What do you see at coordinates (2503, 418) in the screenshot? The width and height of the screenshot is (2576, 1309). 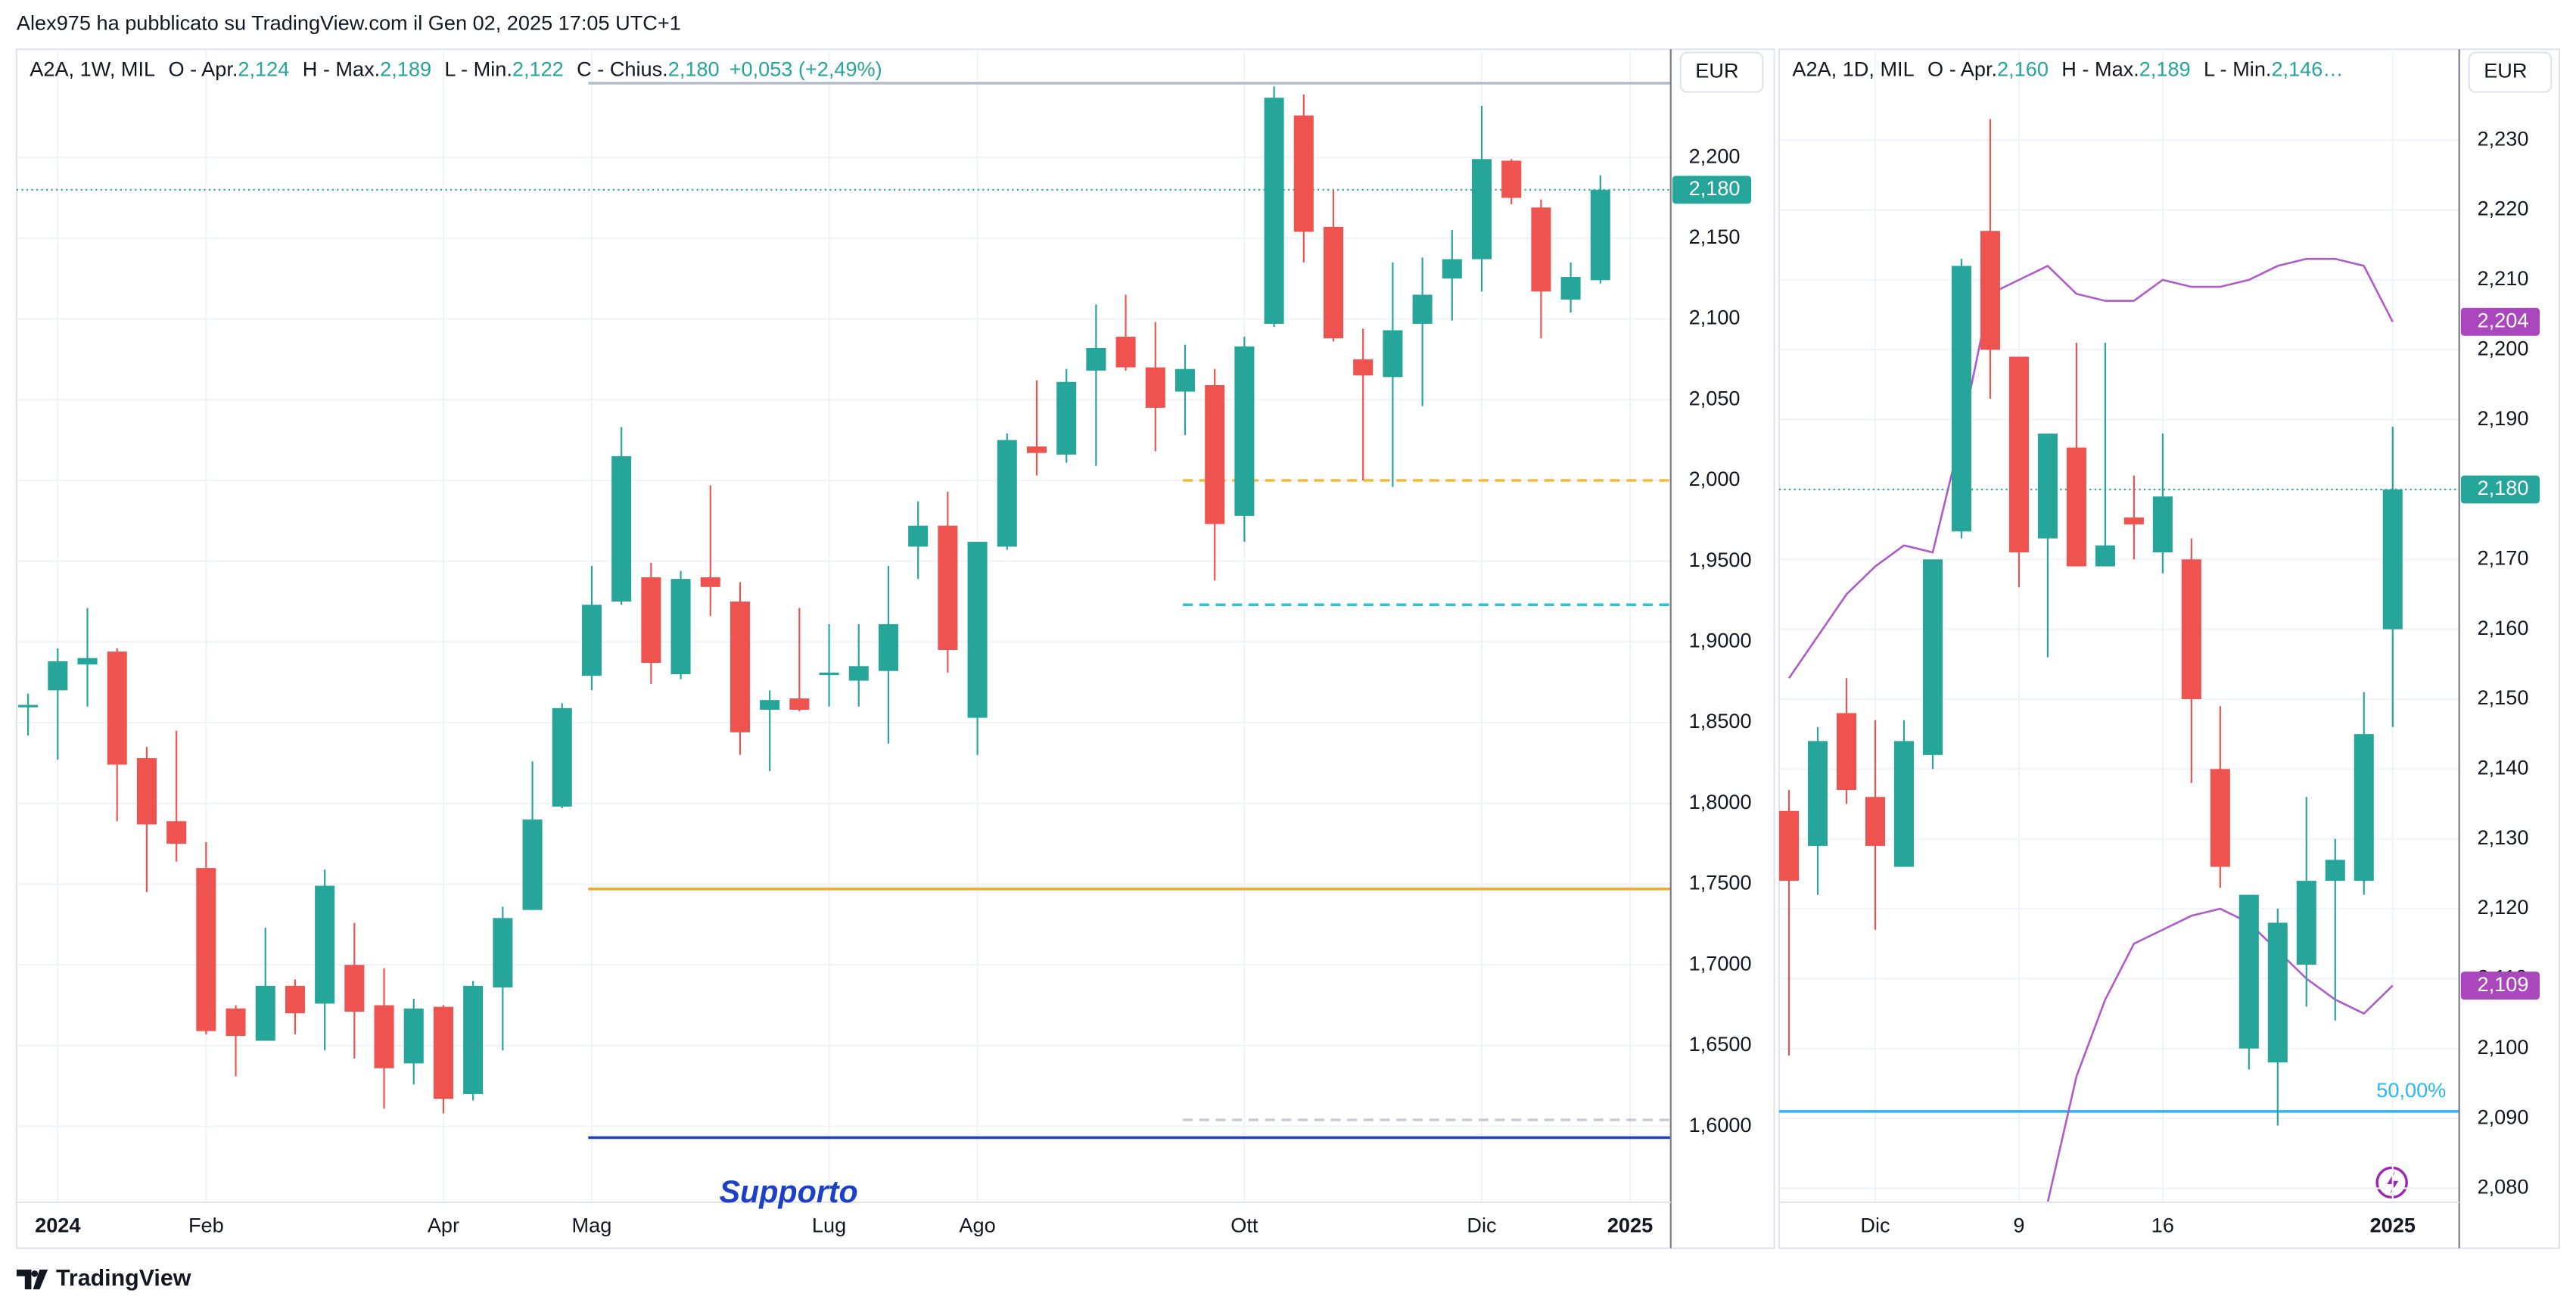 I see `y-tick-label: 2,190` at bounding box center [2503, 418].